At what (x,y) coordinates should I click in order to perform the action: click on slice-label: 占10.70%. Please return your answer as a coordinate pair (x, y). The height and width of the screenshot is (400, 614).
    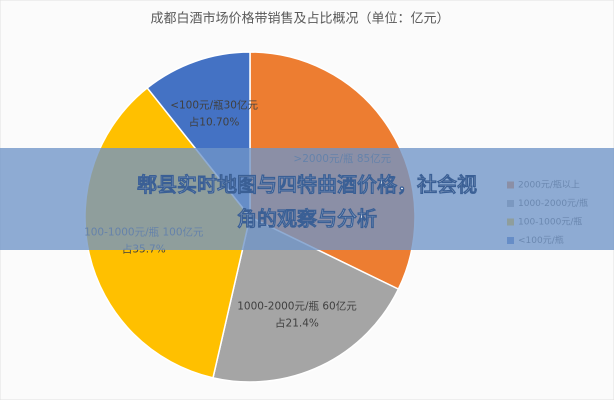
    Looking at the image, I should click on (214, 122).